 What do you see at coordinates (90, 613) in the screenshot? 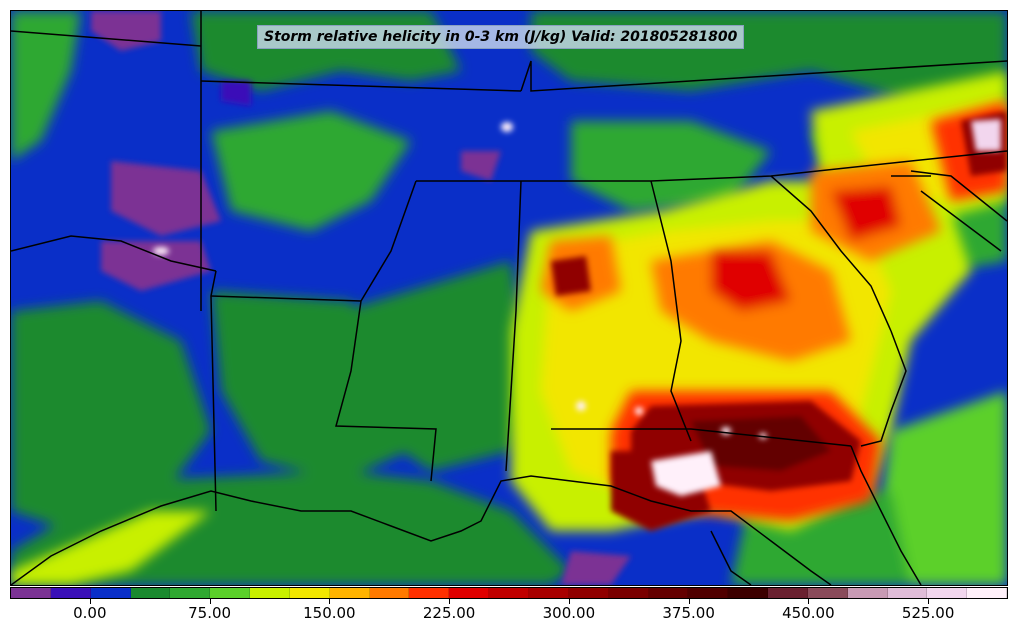
I see `colorbar-tick-label: 0.00` at bounding box center [90, 613].